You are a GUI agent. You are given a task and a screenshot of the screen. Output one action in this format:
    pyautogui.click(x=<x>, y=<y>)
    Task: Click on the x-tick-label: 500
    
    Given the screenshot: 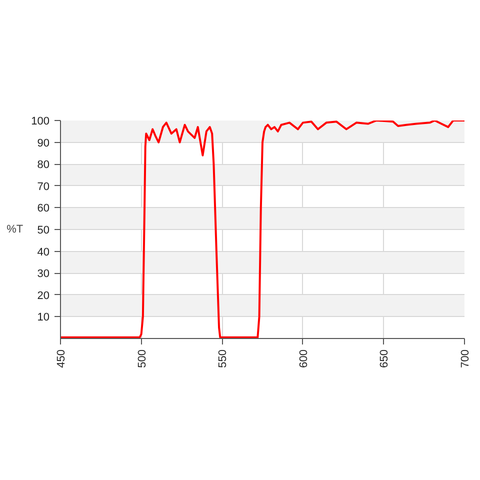 What is the action you would take?
    pyautogui.click(x=142, y=358)
    